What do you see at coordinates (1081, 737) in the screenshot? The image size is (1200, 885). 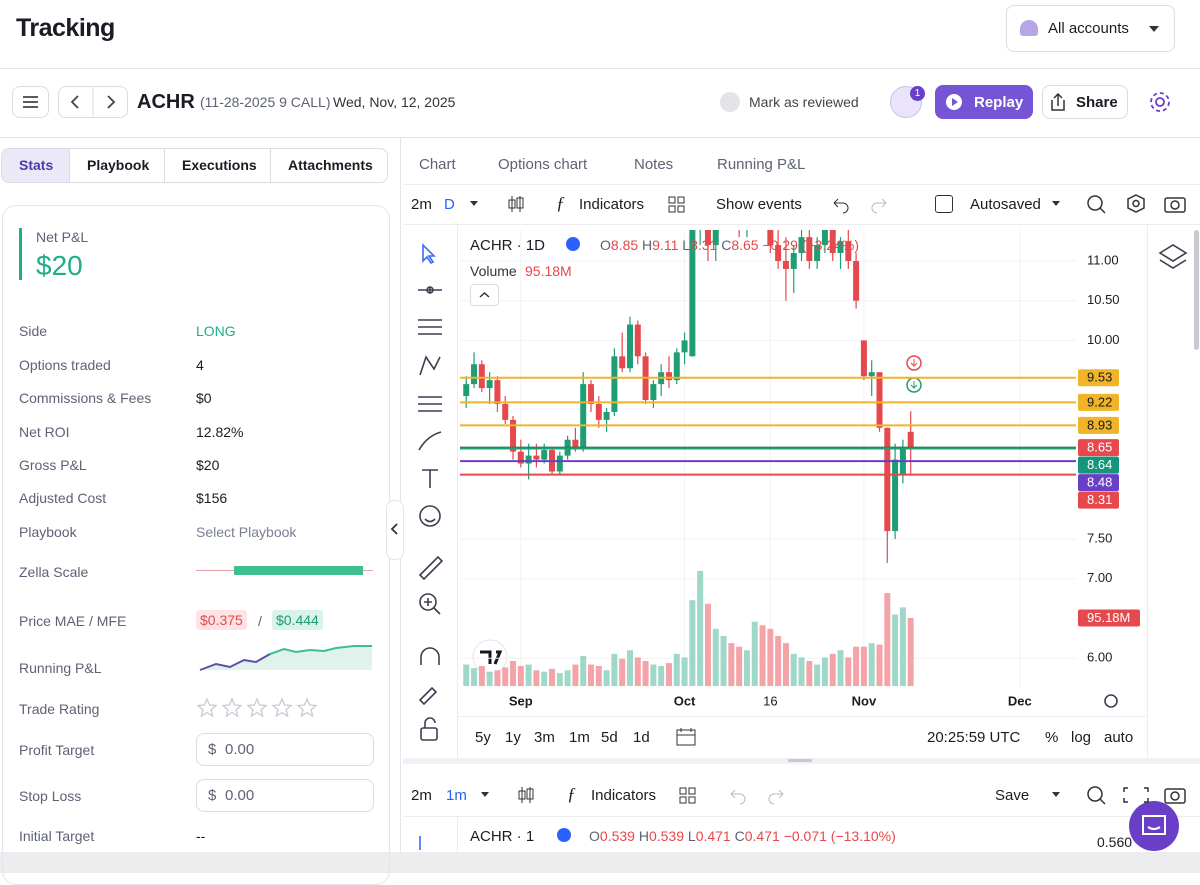 I see `log-toggle: log` at bounding box center [1081, 737].